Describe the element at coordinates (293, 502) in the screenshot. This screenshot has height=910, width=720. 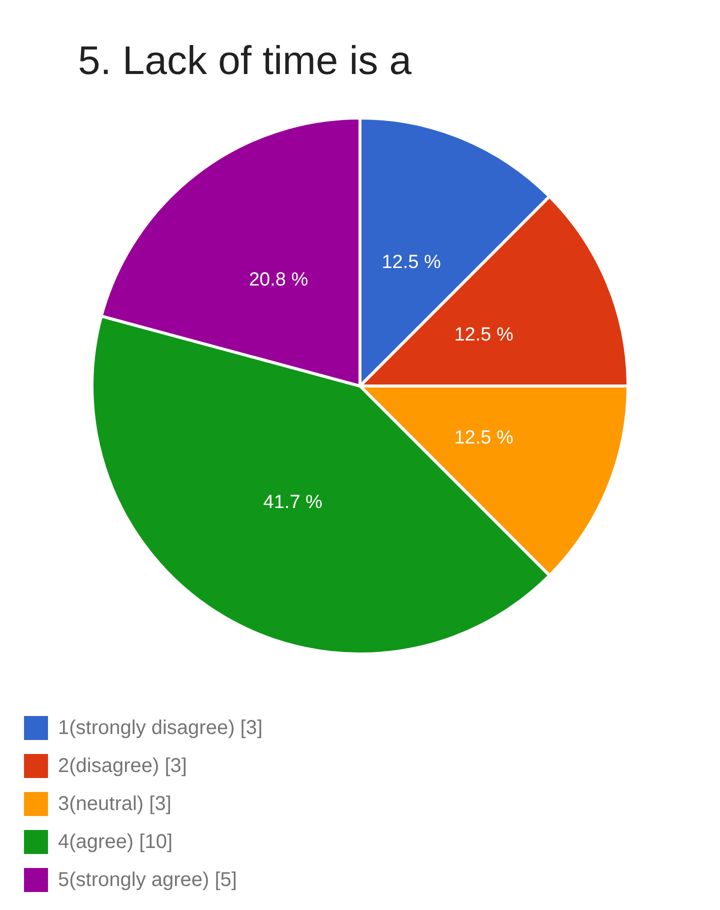
I see `data-label: 41.7 %` at that location.